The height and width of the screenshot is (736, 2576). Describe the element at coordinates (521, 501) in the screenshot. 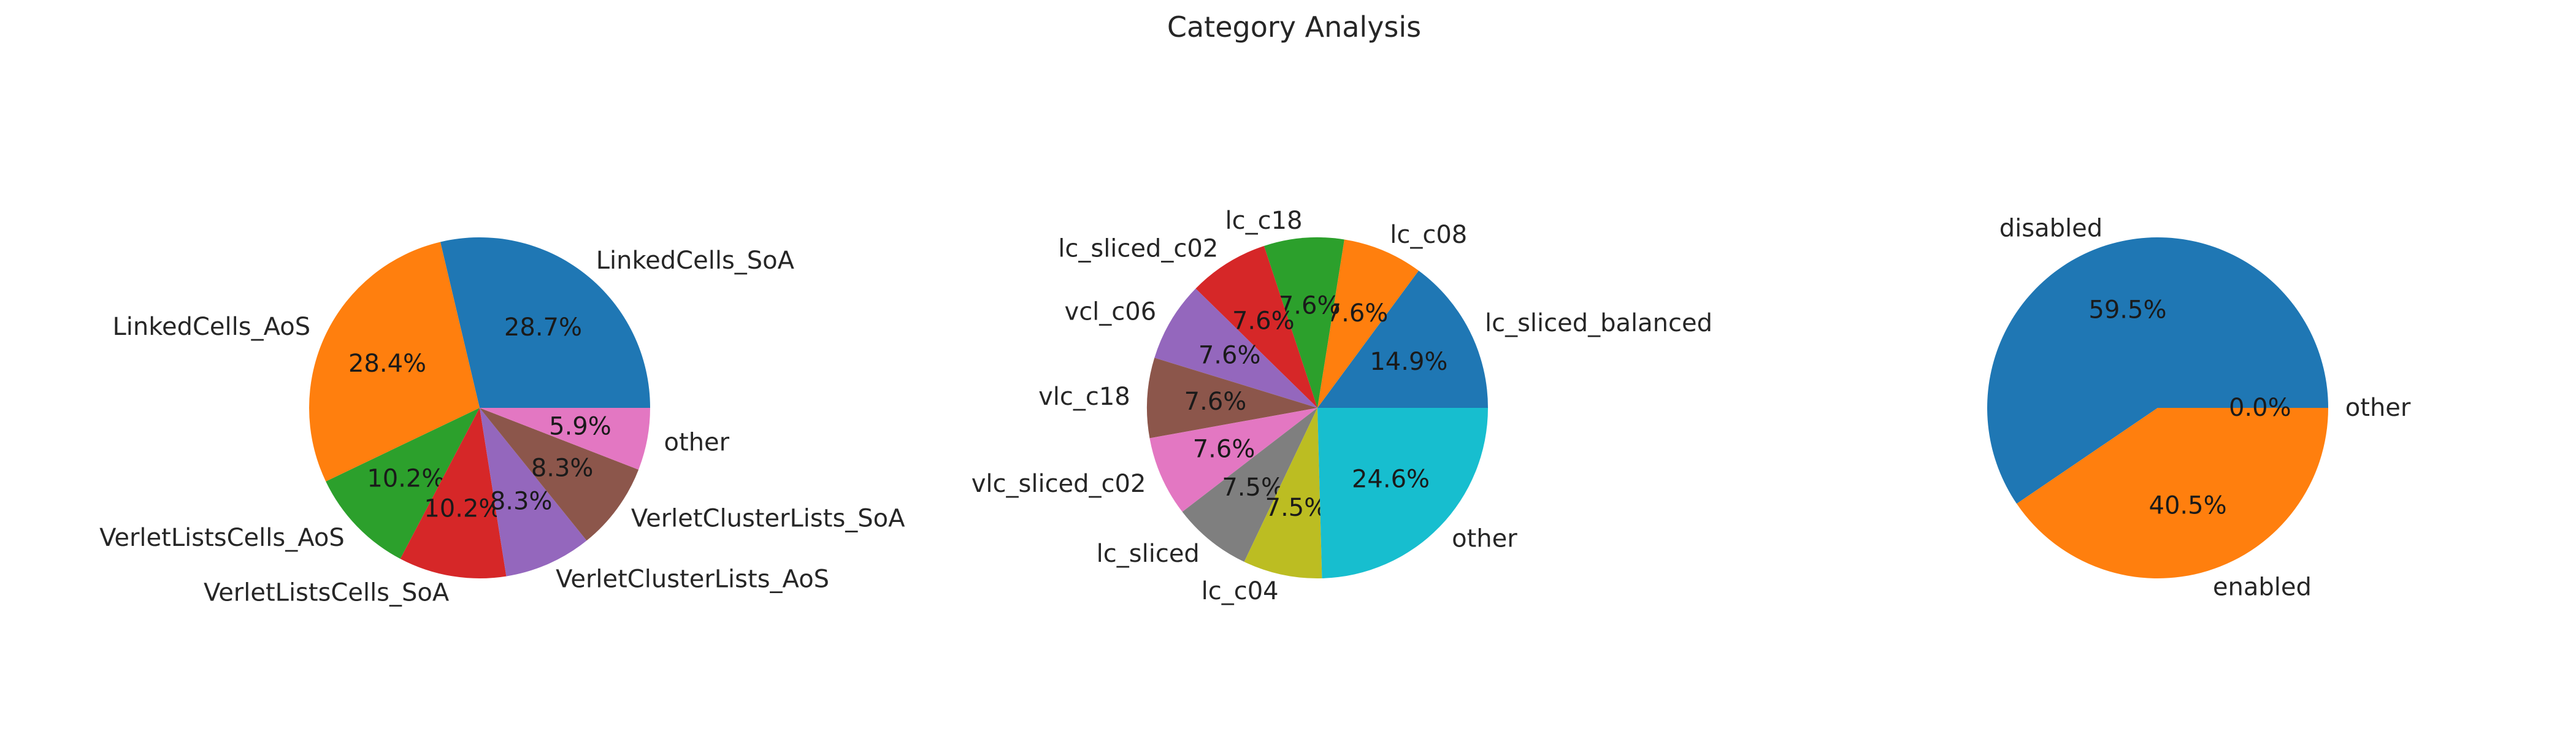

I see `slice-percent-verletclusterlists-aos: 8.3%` at that location.